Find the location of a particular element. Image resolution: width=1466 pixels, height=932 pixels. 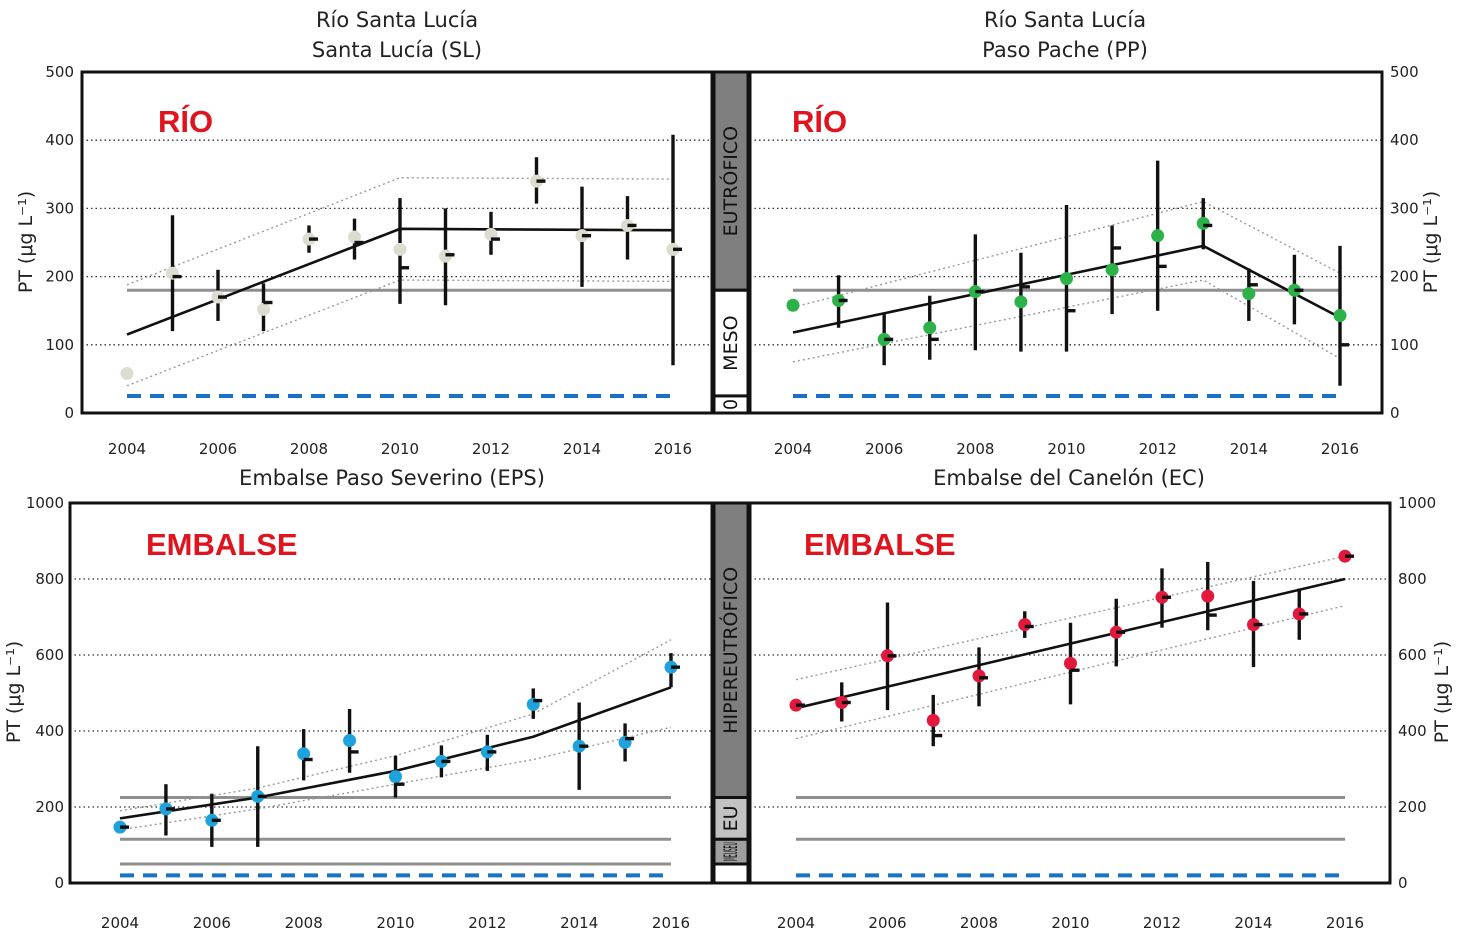

trophic-band-label: MEUSEU is located at coordinates (731, 851).